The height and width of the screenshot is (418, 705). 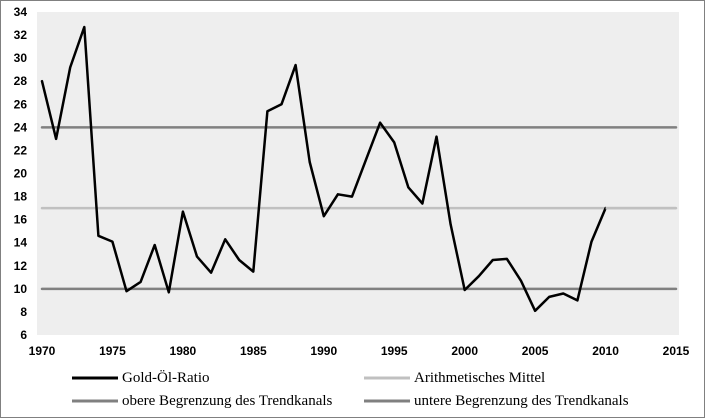 What do you see at coordinates (42, 351) in the screenshot?
I see `x-tick-label: 1970` at bounding box center [42, 351].